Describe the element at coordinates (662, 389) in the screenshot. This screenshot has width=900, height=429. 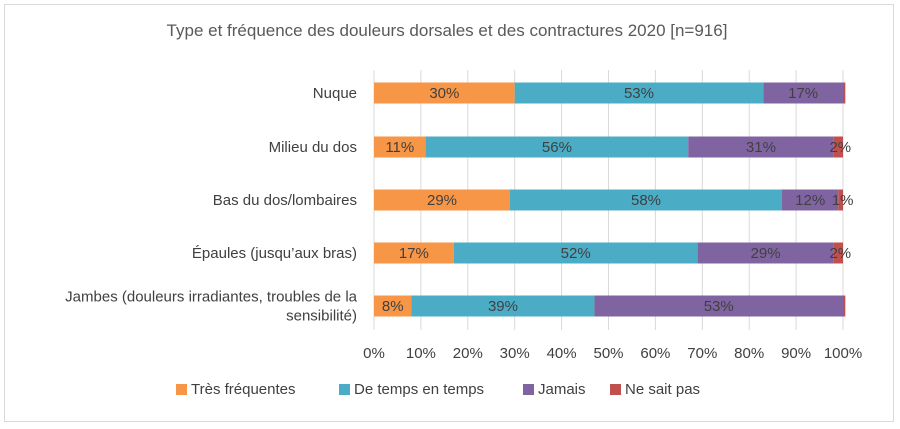
I see `legend-label: Ne sait pas` at that location.